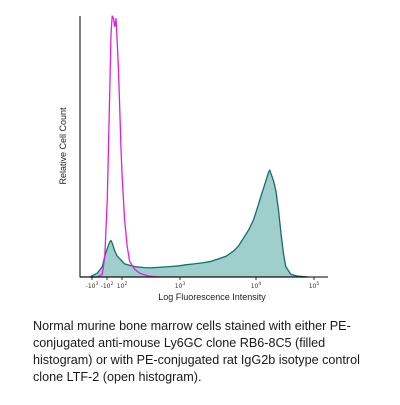 This screenshot has width=400, height=405. I want to click on x-tick-exponent: 5, so click(317, 284).